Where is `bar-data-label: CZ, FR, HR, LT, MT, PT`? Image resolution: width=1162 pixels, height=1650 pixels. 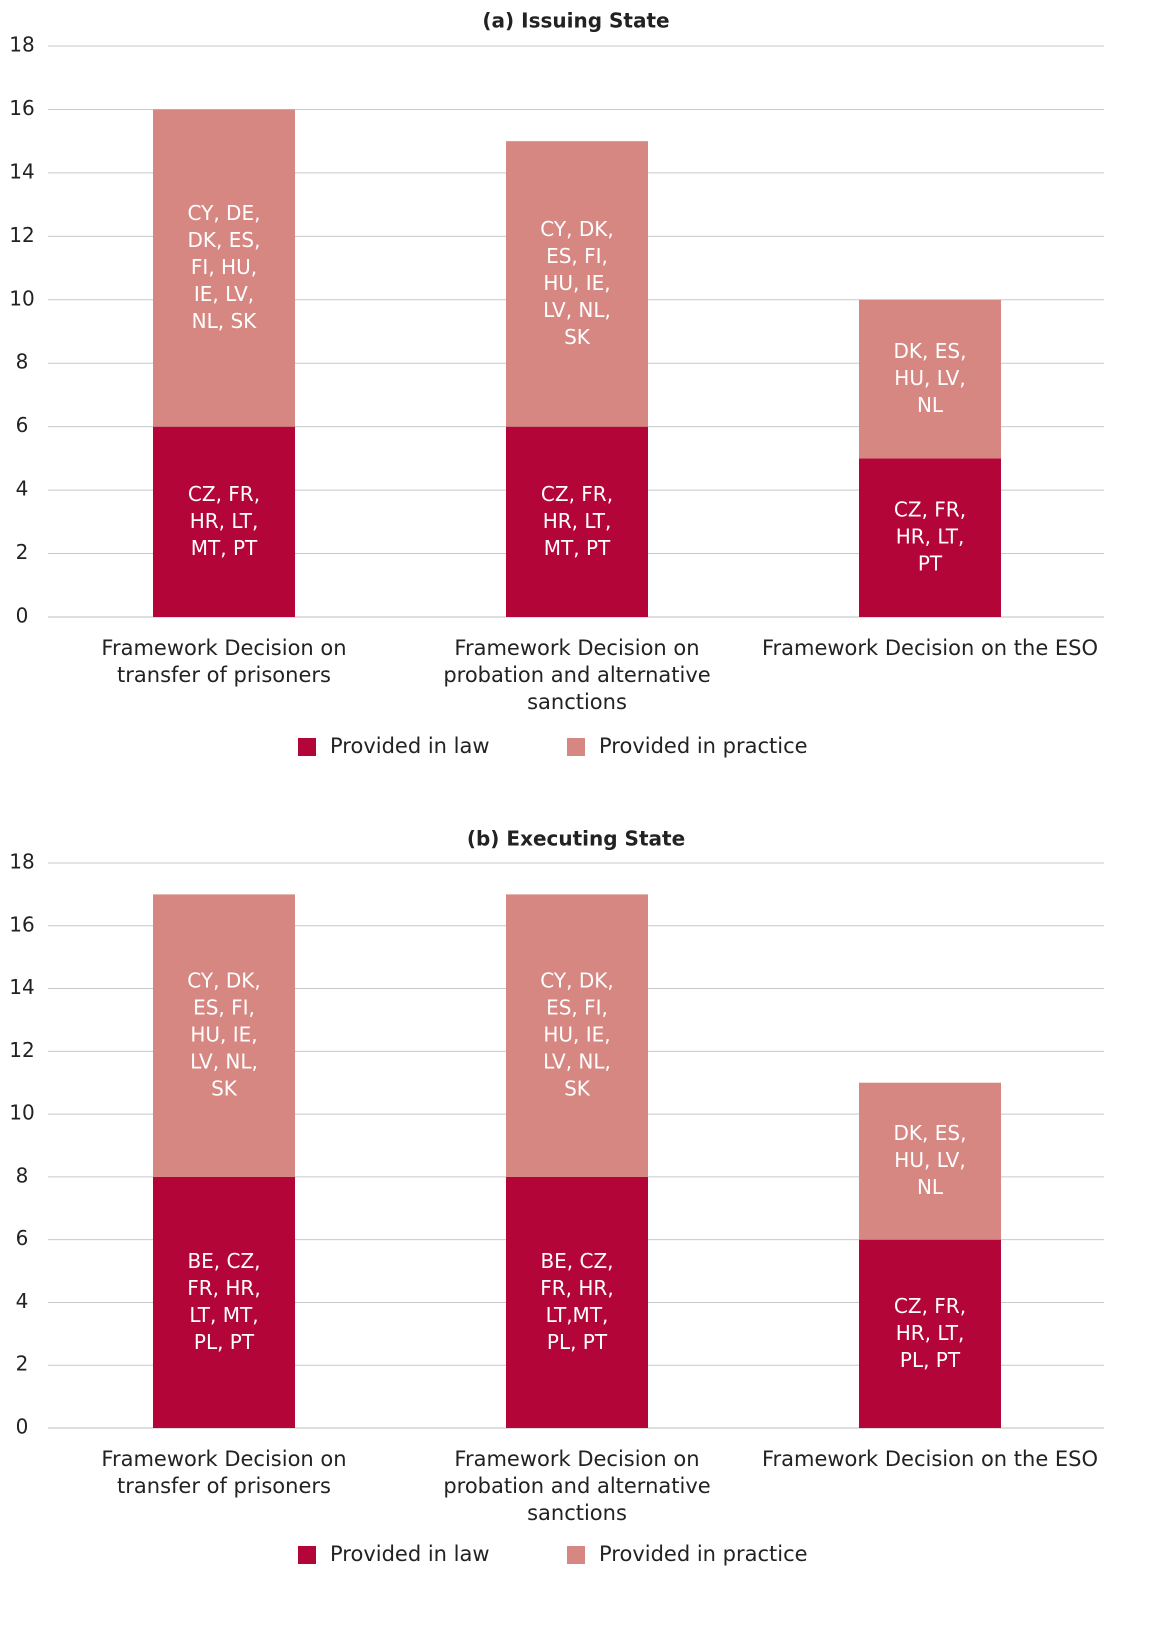
bar-data-label: CZ, FR, HR, LT, MT, PT is located at coordinates (224, 520).